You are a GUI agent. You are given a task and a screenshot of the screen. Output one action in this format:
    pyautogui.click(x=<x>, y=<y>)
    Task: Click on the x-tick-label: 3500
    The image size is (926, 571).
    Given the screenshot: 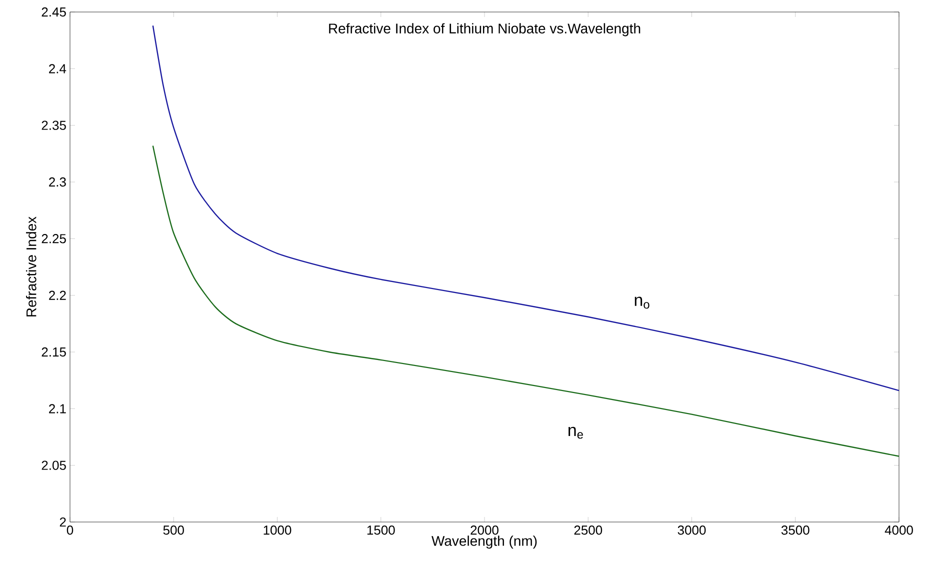 What is the action you would take?
    pyautogui.click(x=795, y=530)
    